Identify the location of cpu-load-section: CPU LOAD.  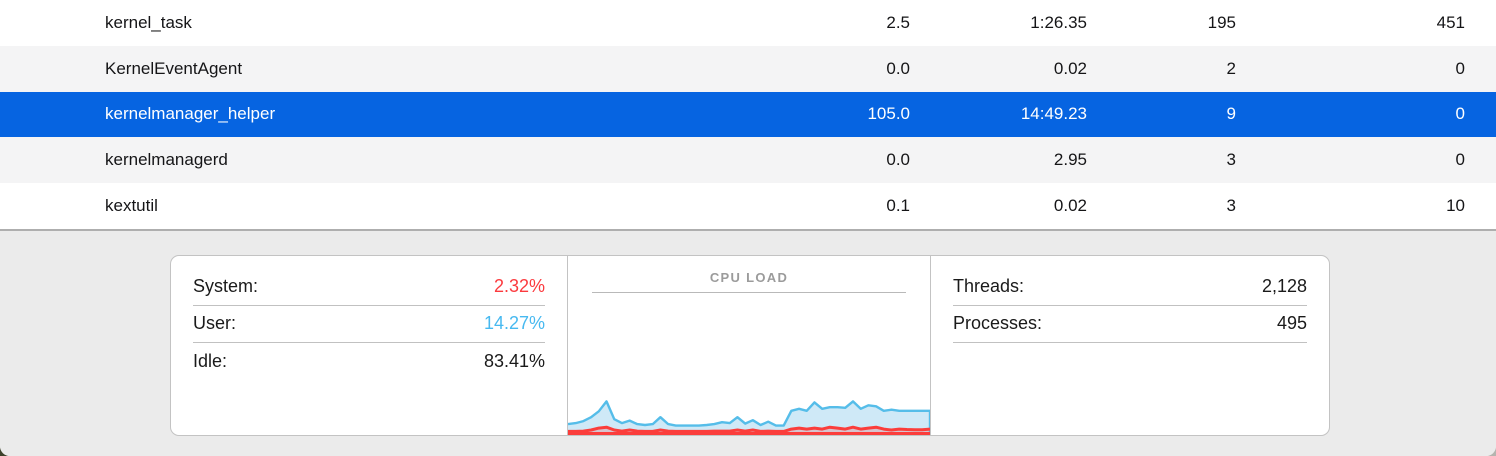
(749, 345).